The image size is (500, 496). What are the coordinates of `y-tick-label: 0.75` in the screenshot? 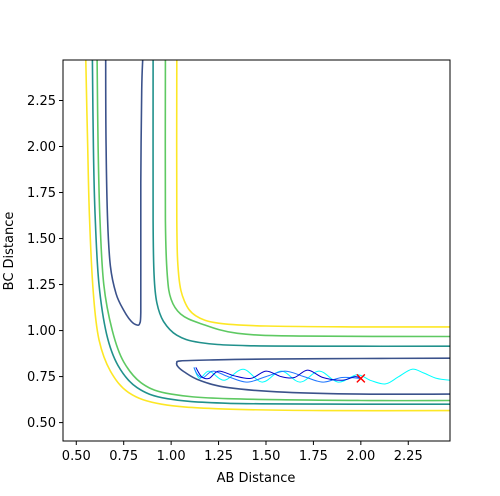 It's located at (41, 377).